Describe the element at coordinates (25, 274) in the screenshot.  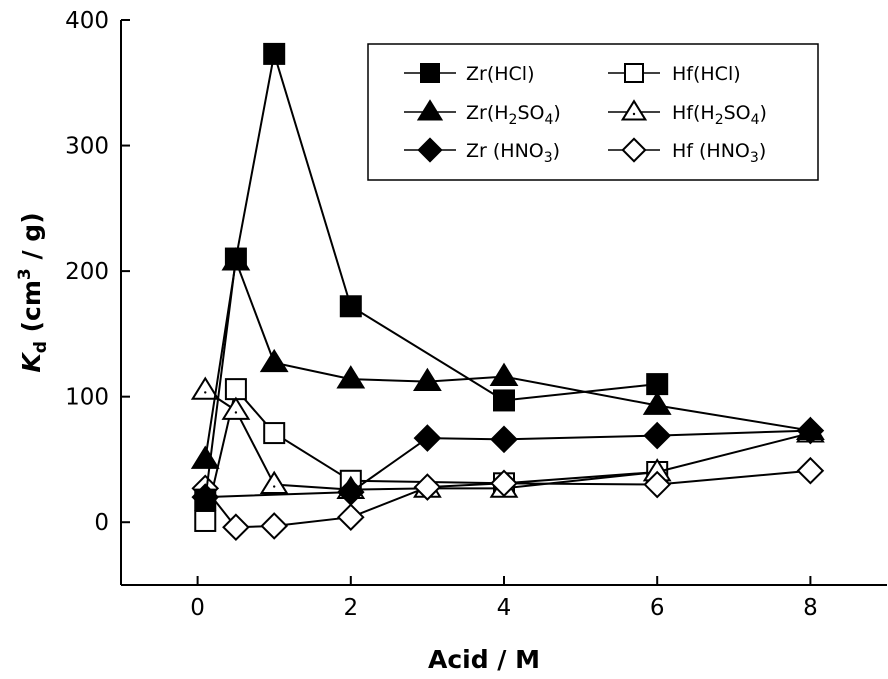
I see `y-axis-title-superscript: 3` at that location.